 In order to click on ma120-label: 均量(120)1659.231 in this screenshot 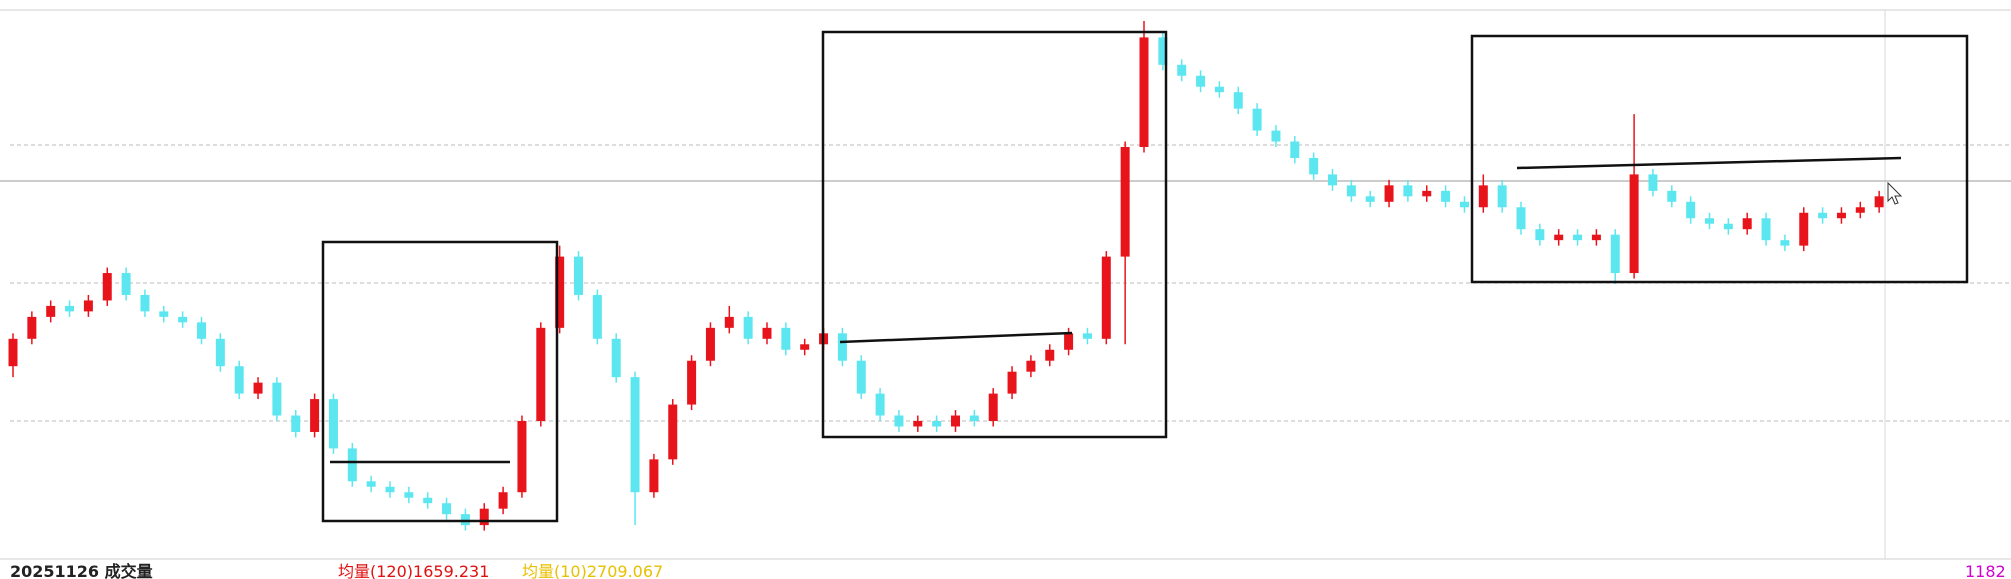, I will do `click(413, 570)`.